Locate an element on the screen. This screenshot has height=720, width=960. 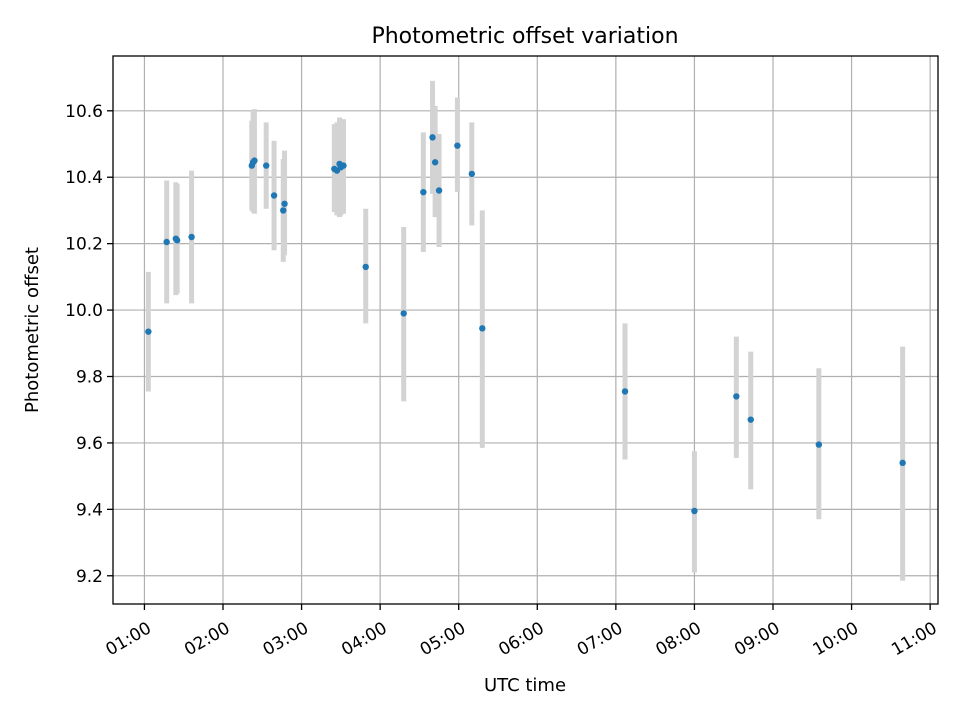
y-axis-label: Photometric offset is located at coordinates (32, 330).